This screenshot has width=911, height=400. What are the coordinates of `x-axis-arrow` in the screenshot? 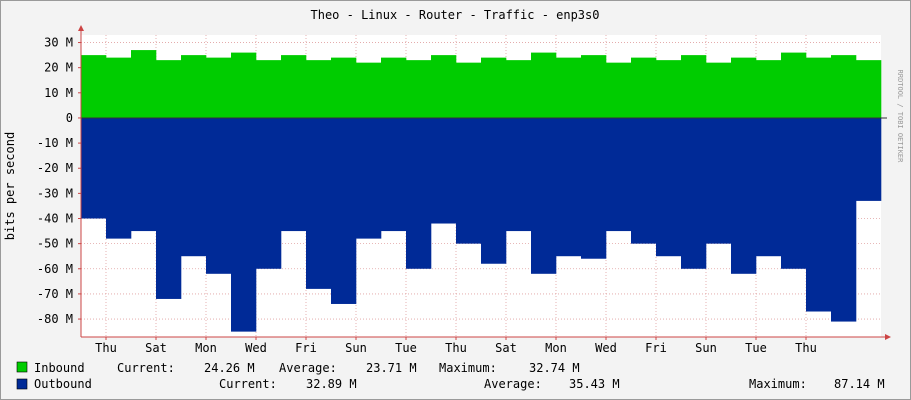 It's located at (888, 337).